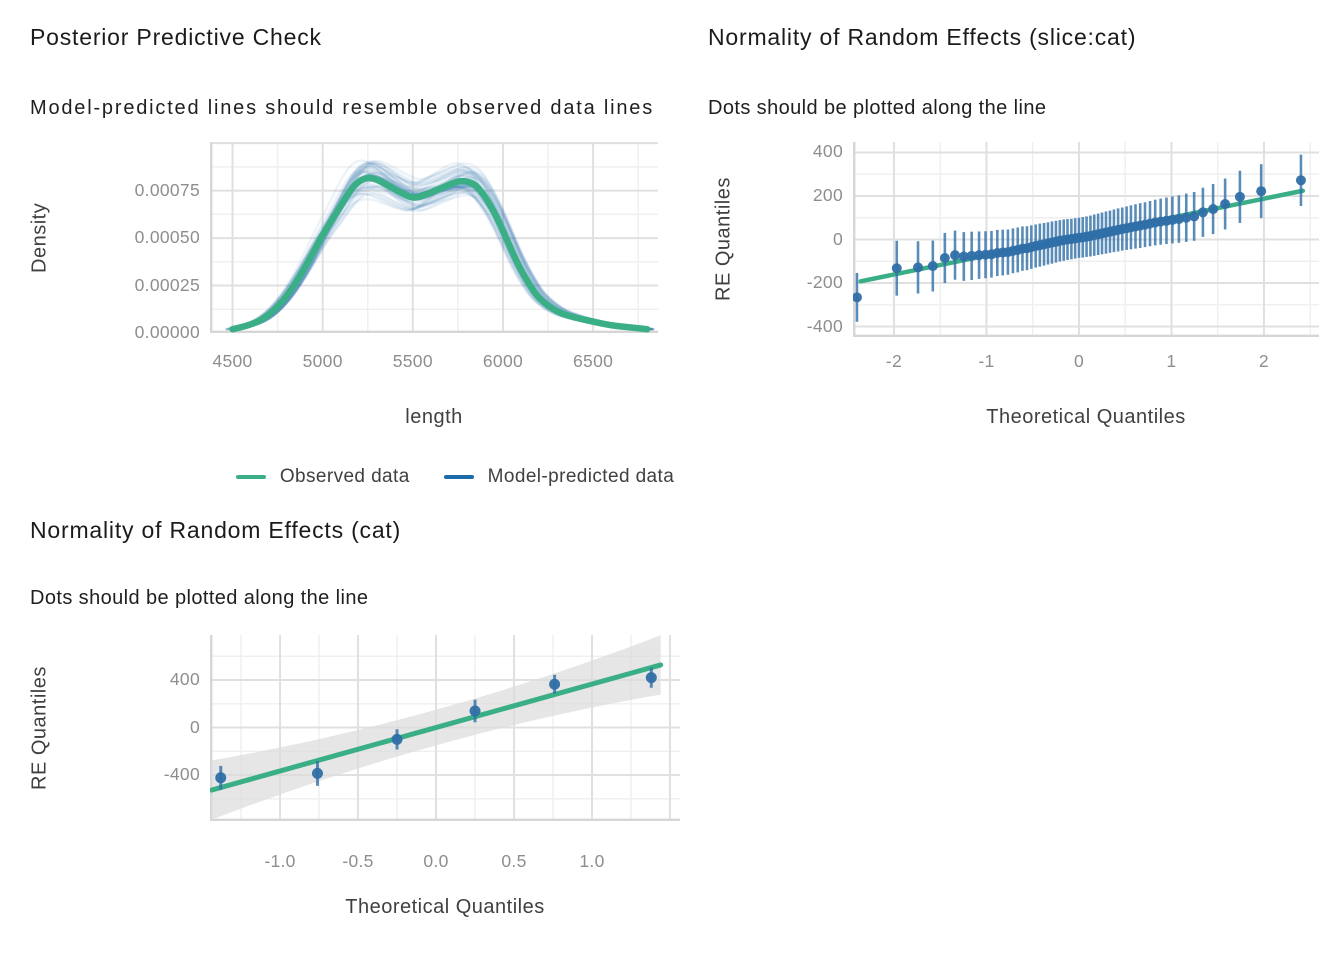 Image resolution: width=1344 pixels, height=960 pixels. What do you see at coordinates (894, 361) in the screenshot?
I see `x-tick-label: -2` at bounding box center [894, 361].